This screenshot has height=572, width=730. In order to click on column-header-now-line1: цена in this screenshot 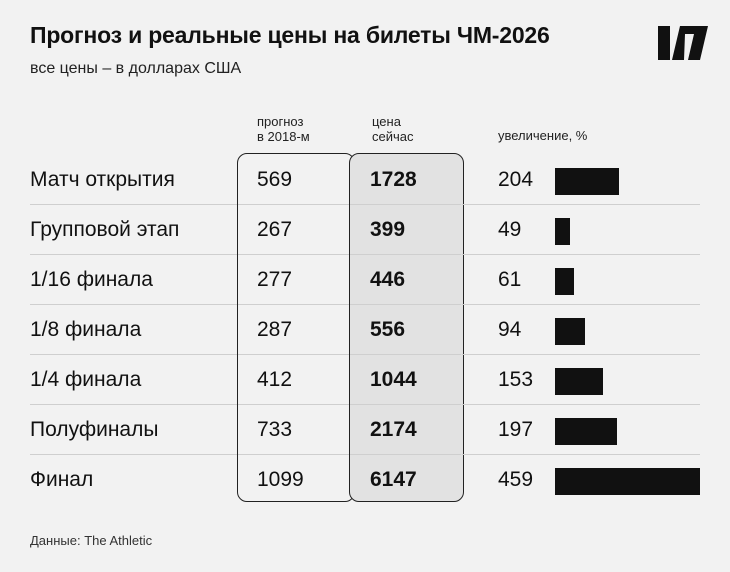, I will do `click(386, 121)`.